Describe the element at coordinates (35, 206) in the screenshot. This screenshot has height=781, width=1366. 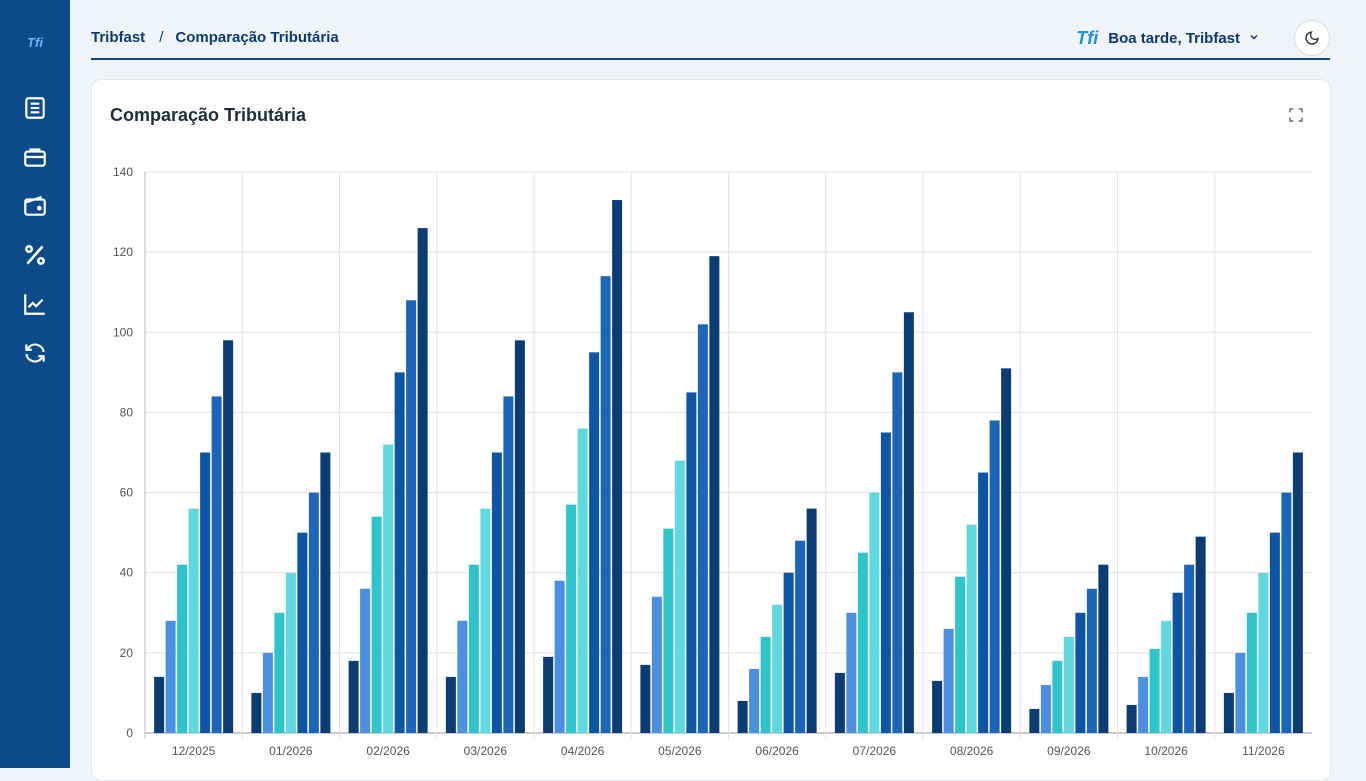
I see `wallet-icon` at that location.